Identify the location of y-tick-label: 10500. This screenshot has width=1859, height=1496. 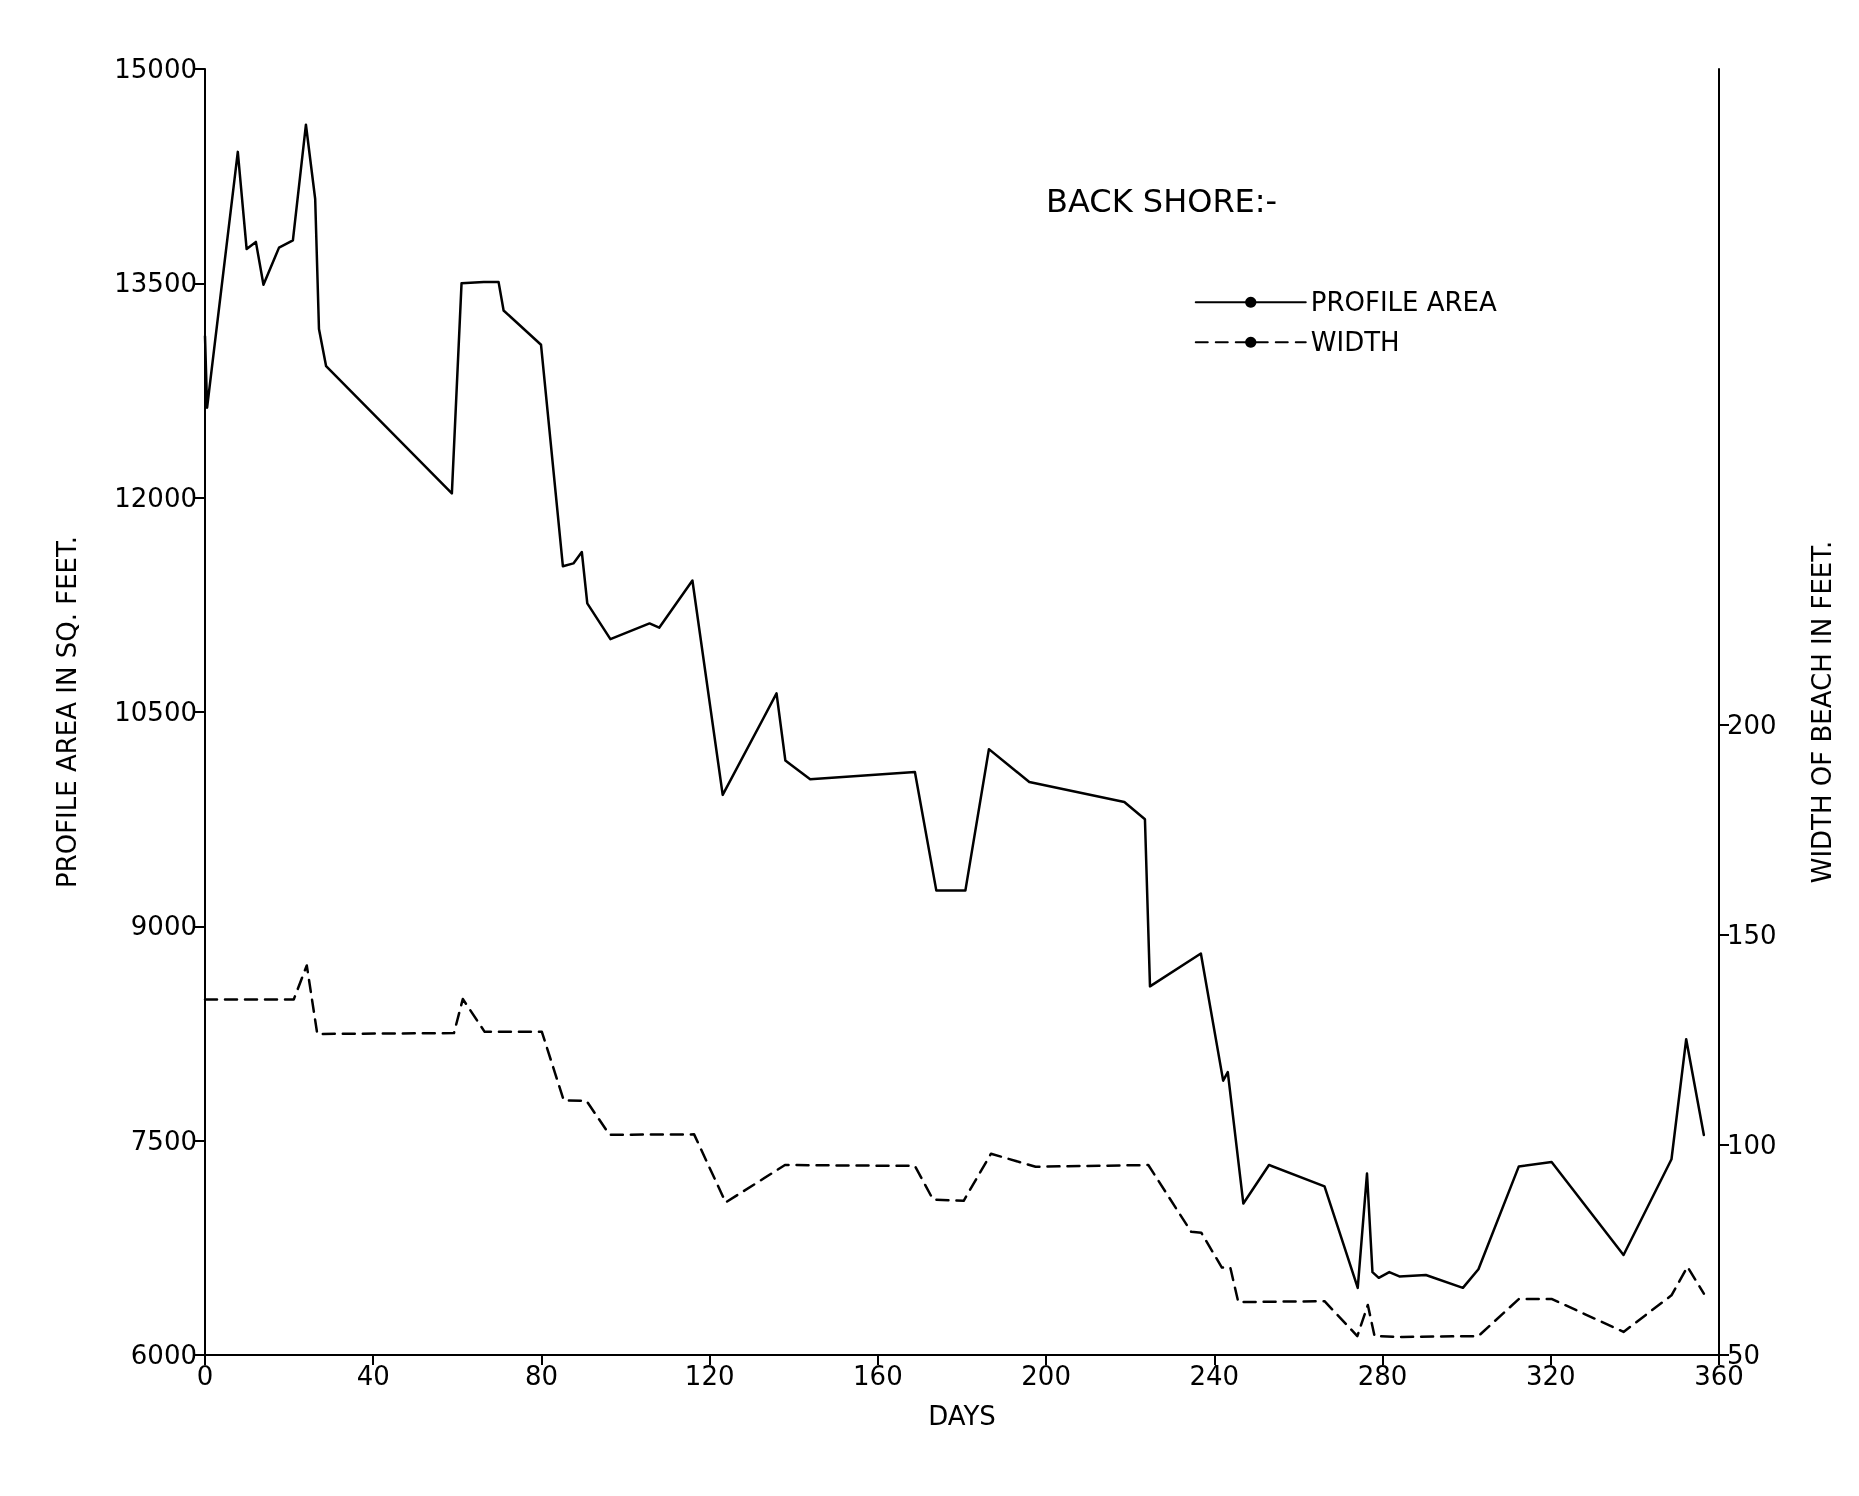
(155, 712).